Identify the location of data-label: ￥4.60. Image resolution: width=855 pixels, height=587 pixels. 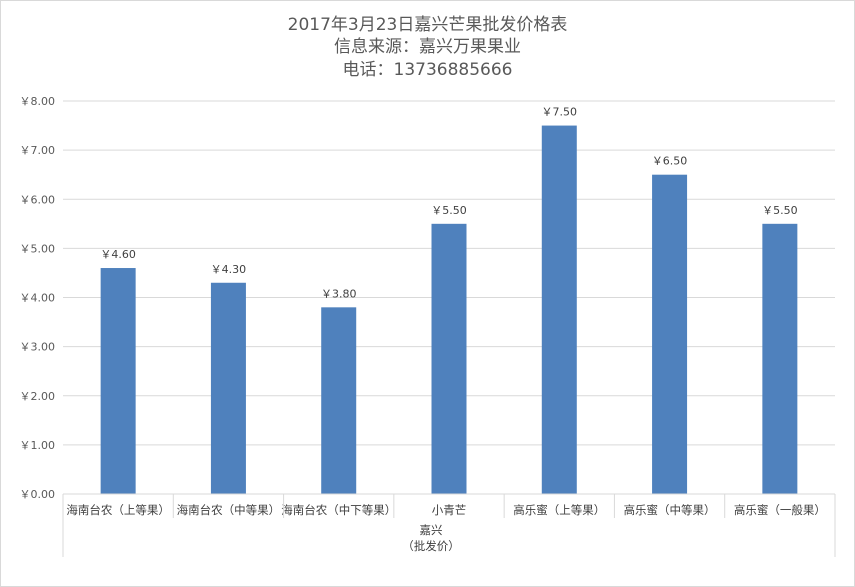
(118, 254).